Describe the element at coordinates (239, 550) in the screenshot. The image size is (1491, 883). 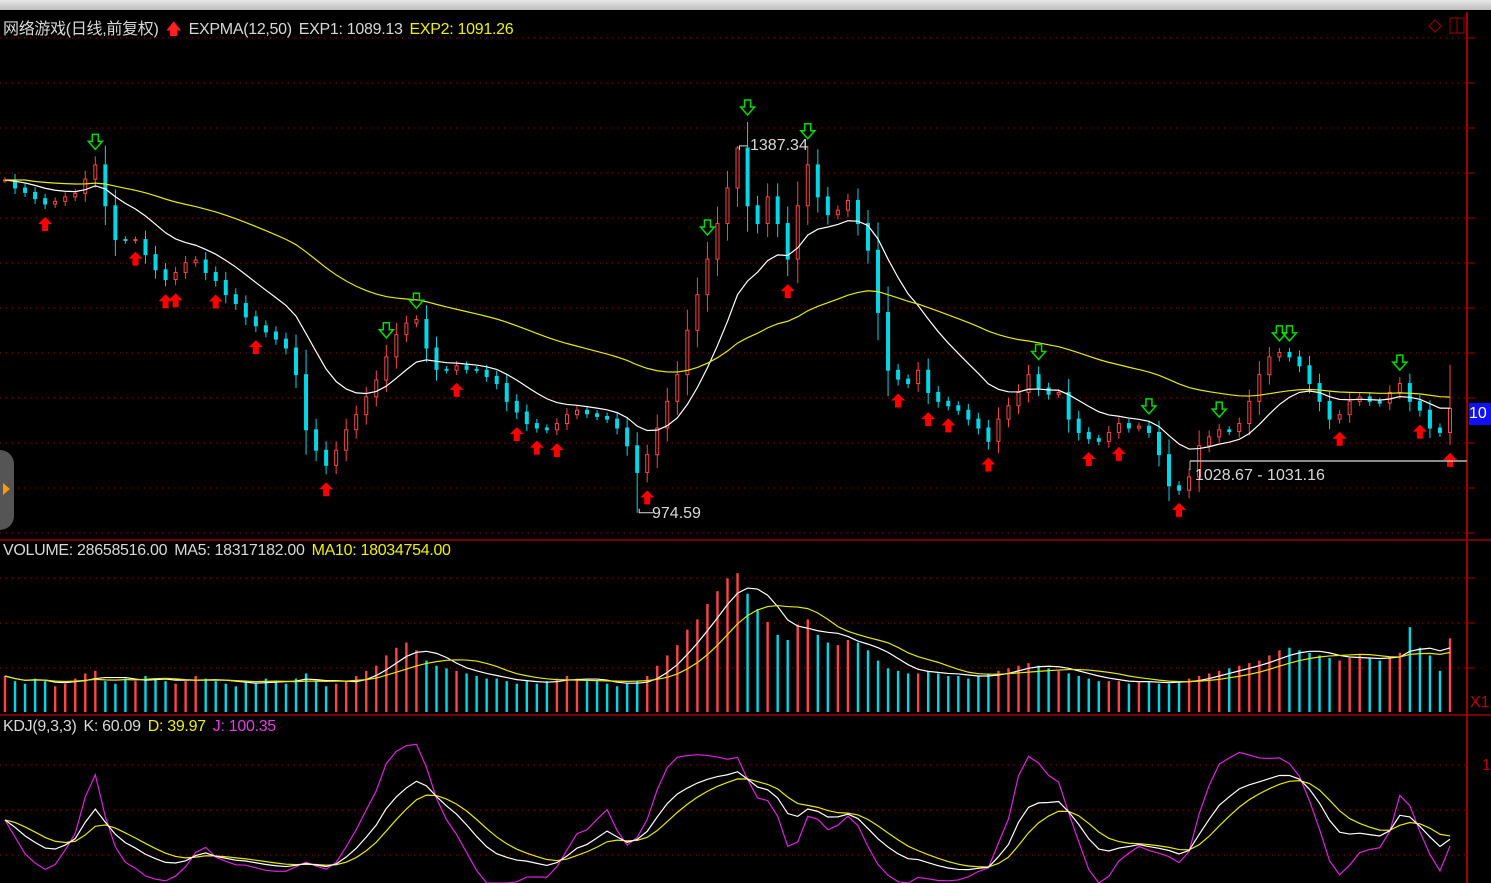
I see `ma5-value: MA5: 18317182.00` at that location.